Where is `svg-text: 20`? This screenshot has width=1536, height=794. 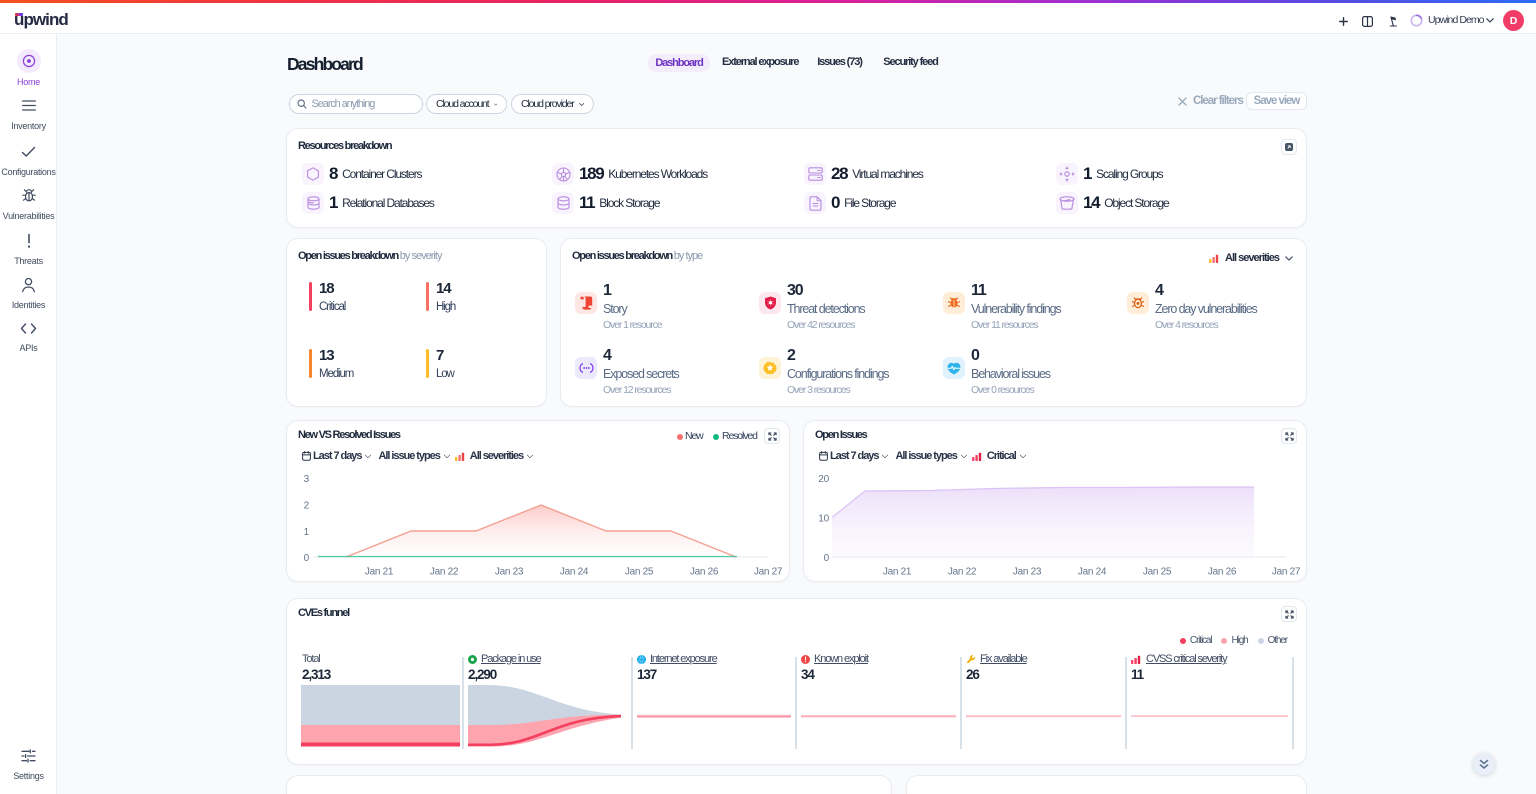
svg-text: 20 is located at coordinates (823, 479).